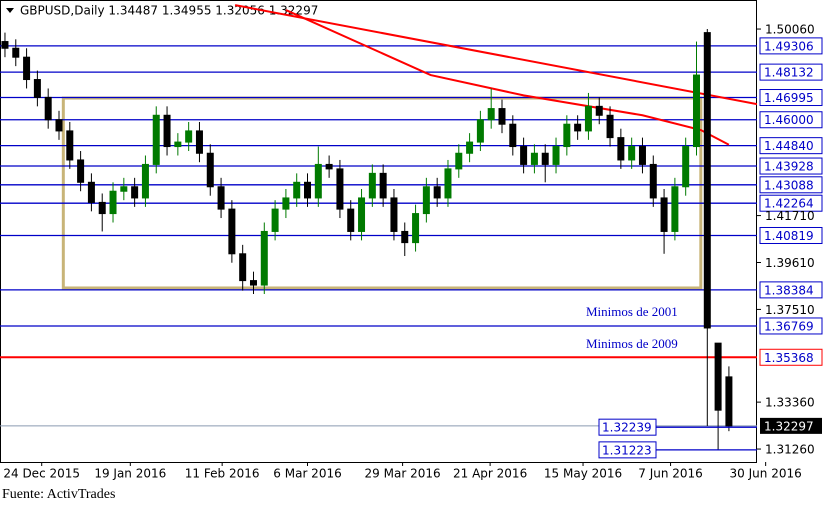 Image resolution: width=826 pixels, height=508 pixels. I want to click on y-tick-label: 1.33360, so click(790, 403).